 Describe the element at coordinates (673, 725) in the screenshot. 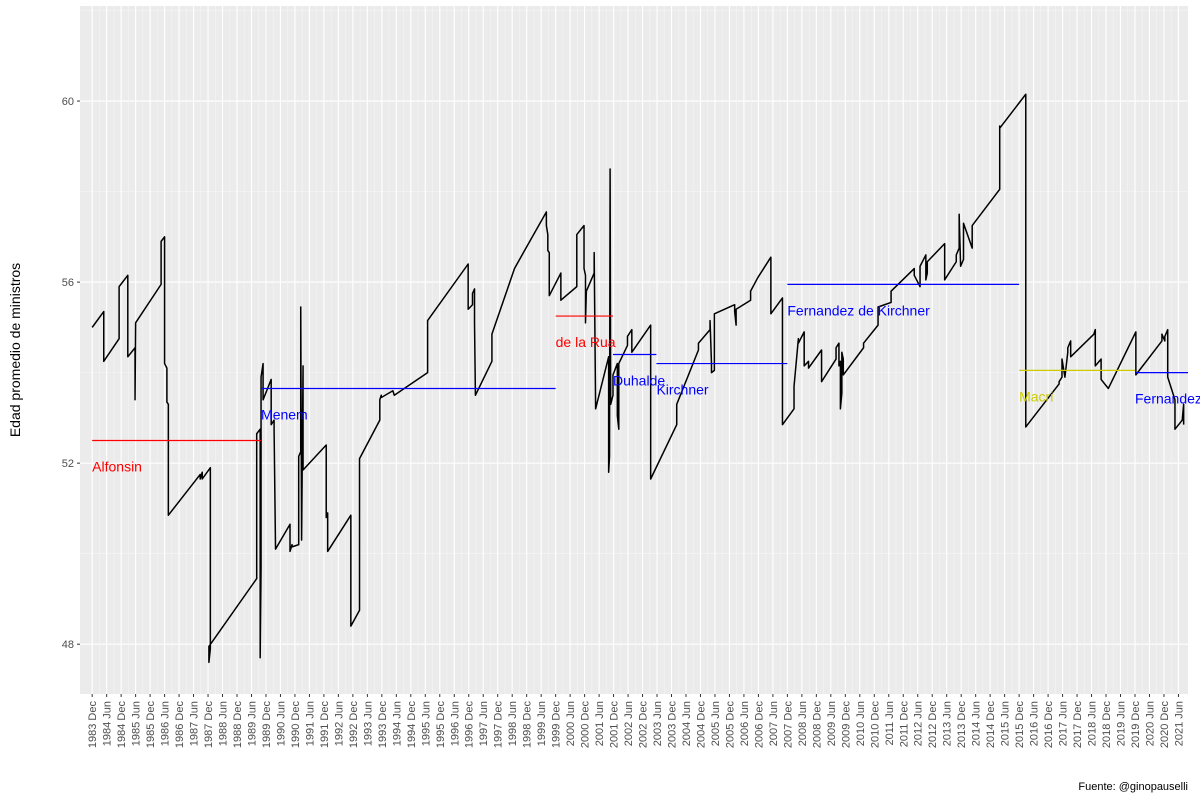

I see `x-tick-label: 2003 Dec` at that location.